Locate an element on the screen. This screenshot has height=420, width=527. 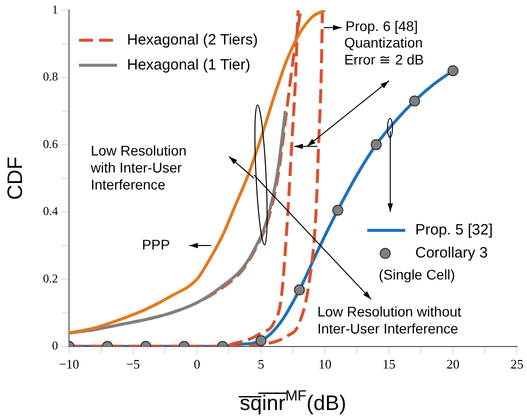
x-tick-label: −5 is located at coordinates (133, 364).